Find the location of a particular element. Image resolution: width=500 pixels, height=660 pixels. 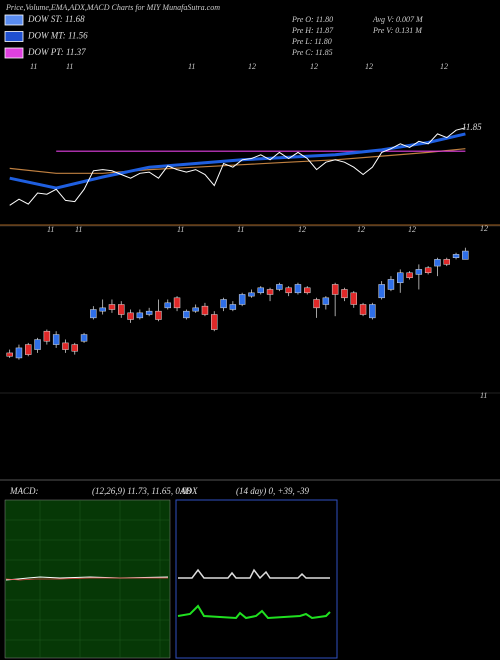

adx-params: (14 day) 0, +39, -39 is located at coordinates (273, 491).